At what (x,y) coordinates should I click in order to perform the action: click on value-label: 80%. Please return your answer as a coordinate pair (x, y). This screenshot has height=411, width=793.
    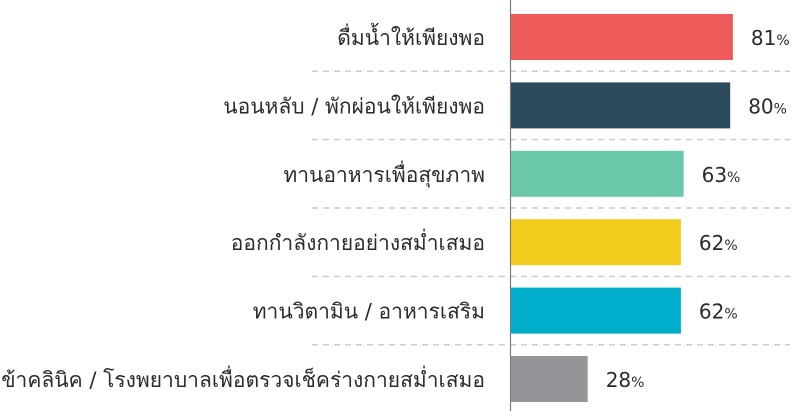
    Looking at the image, I should click on (767, 106).